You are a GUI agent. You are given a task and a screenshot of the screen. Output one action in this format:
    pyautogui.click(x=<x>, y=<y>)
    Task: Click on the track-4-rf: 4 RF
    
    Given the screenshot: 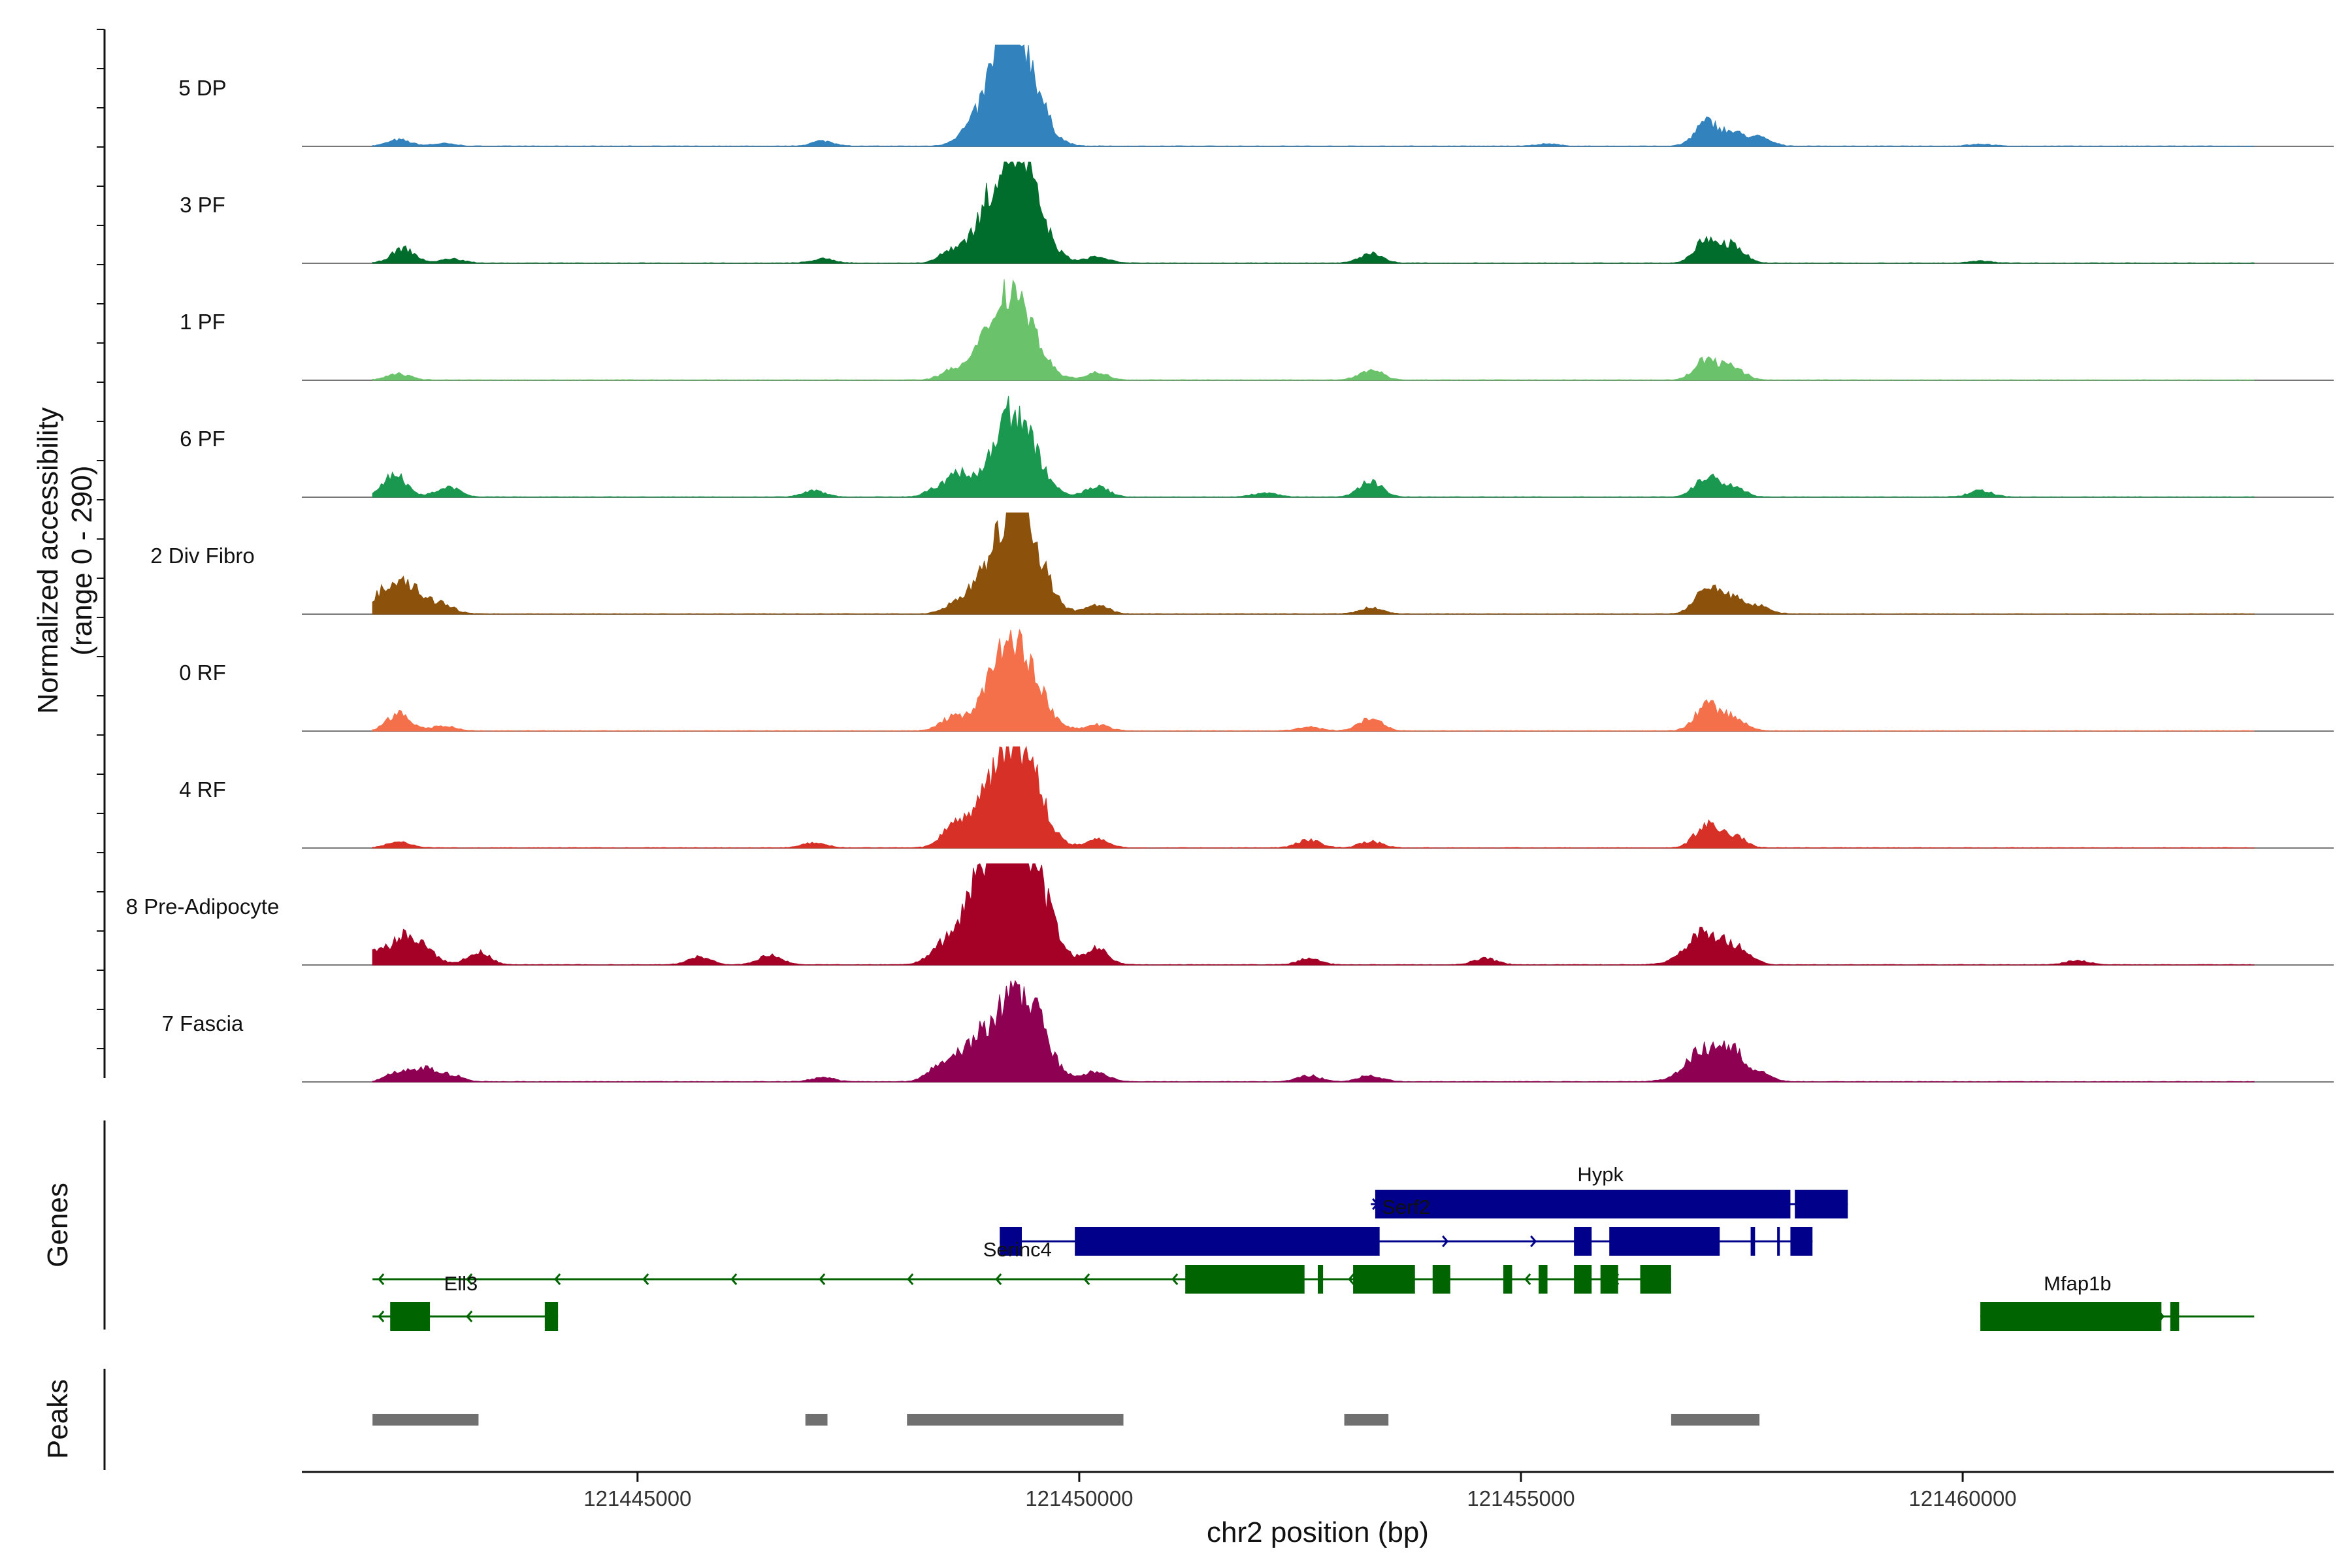 What is the action you would take?
    pyautogui.click(x=1256, y=797)
    